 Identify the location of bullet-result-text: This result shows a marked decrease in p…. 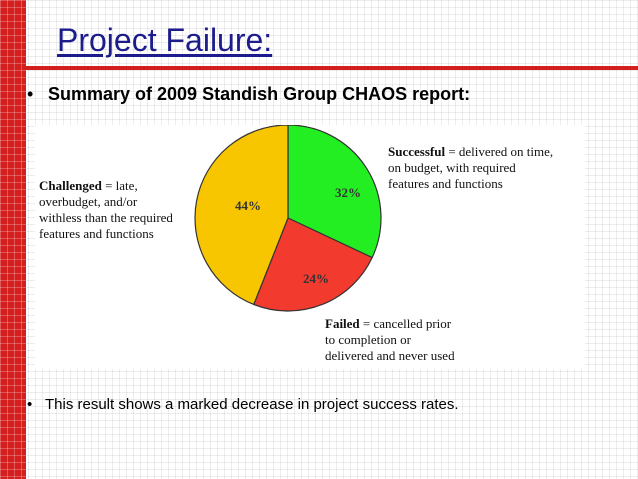
(252, 404).